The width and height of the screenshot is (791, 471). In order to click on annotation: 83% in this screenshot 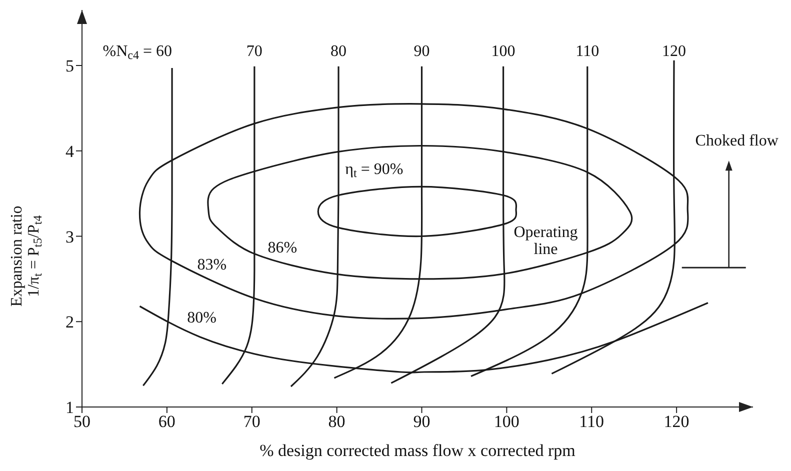, I will do `click(212, 264)`.